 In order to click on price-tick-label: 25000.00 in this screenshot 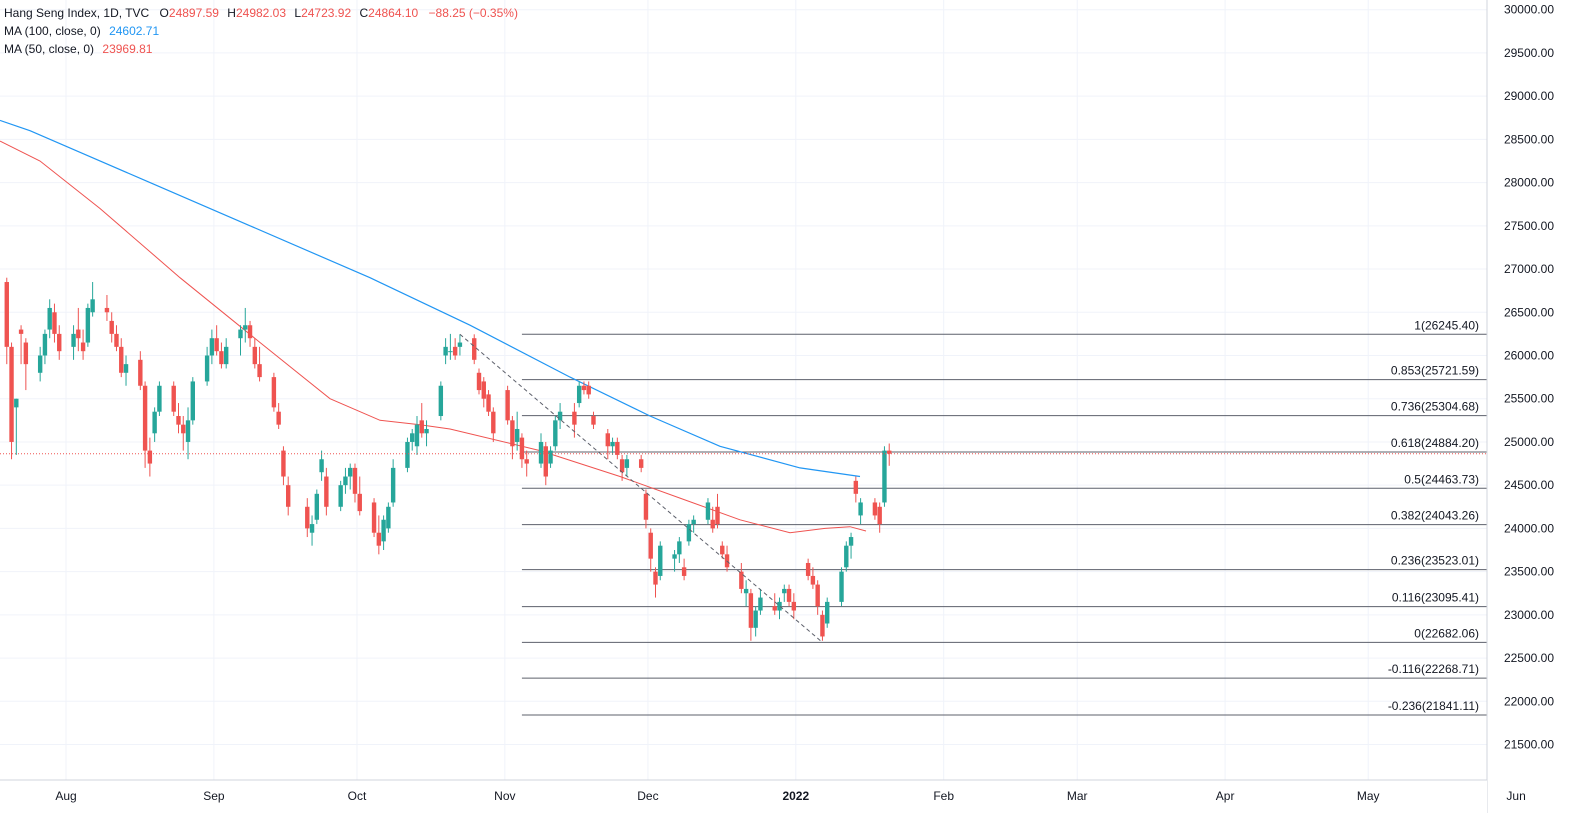, I will do `click(1529, 442)`.